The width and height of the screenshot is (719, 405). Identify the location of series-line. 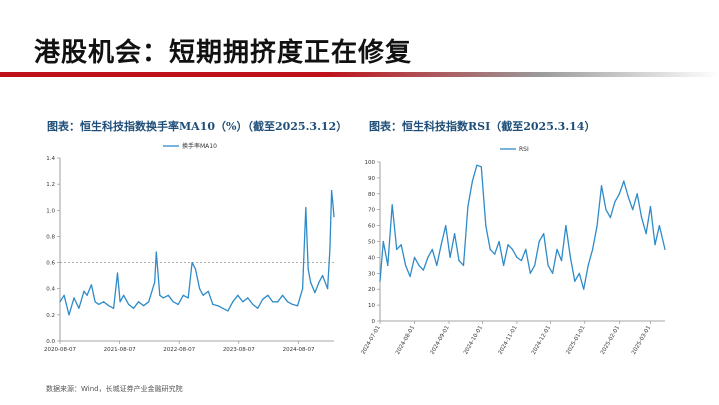
(522, 227).